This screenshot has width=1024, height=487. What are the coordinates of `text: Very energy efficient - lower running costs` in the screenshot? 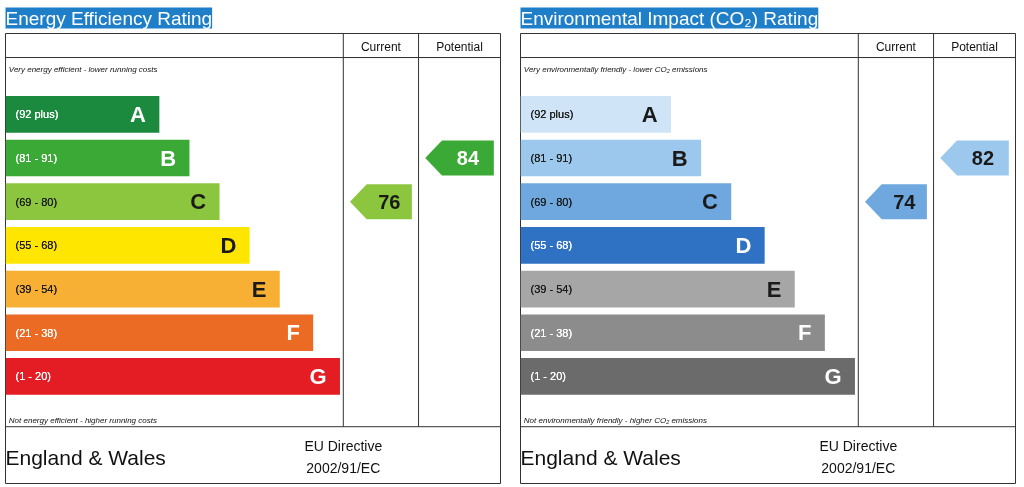 It's located at (83, 70).